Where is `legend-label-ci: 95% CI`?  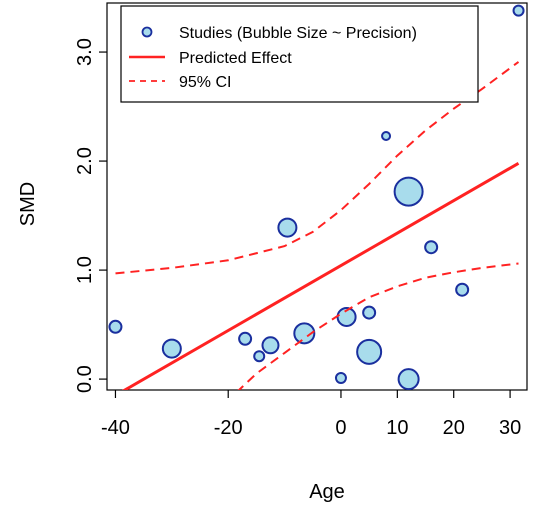
legend-label-ci: 95% CI is located at coordinates (205, 82).